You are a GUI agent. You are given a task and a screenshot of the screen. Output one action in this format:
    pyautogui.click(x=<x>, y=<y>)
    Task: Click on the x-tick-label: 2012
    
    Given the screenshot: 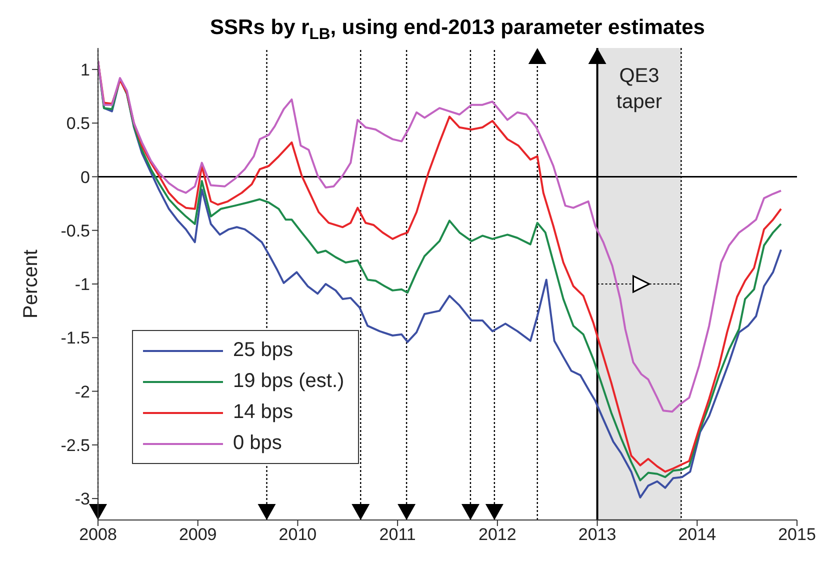 What is the action you would take?
    pyautogui.click(x=497, y=534)
    